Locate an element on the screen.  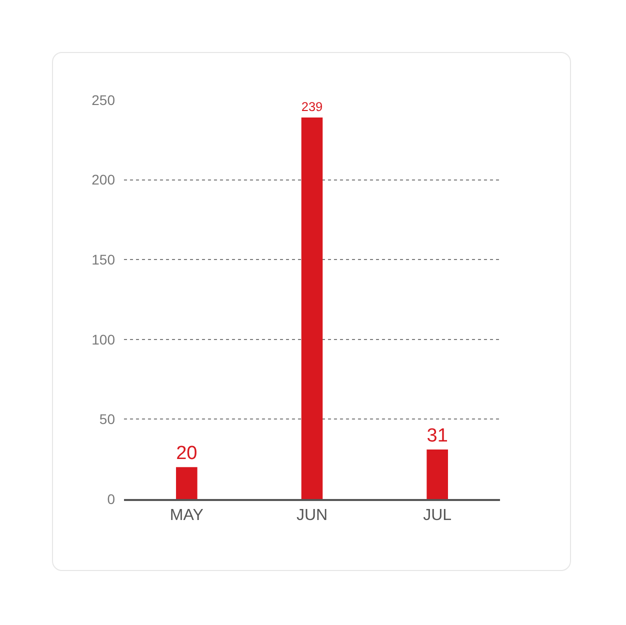
x-tick-label: JUN is located at coordinates (312, 515).